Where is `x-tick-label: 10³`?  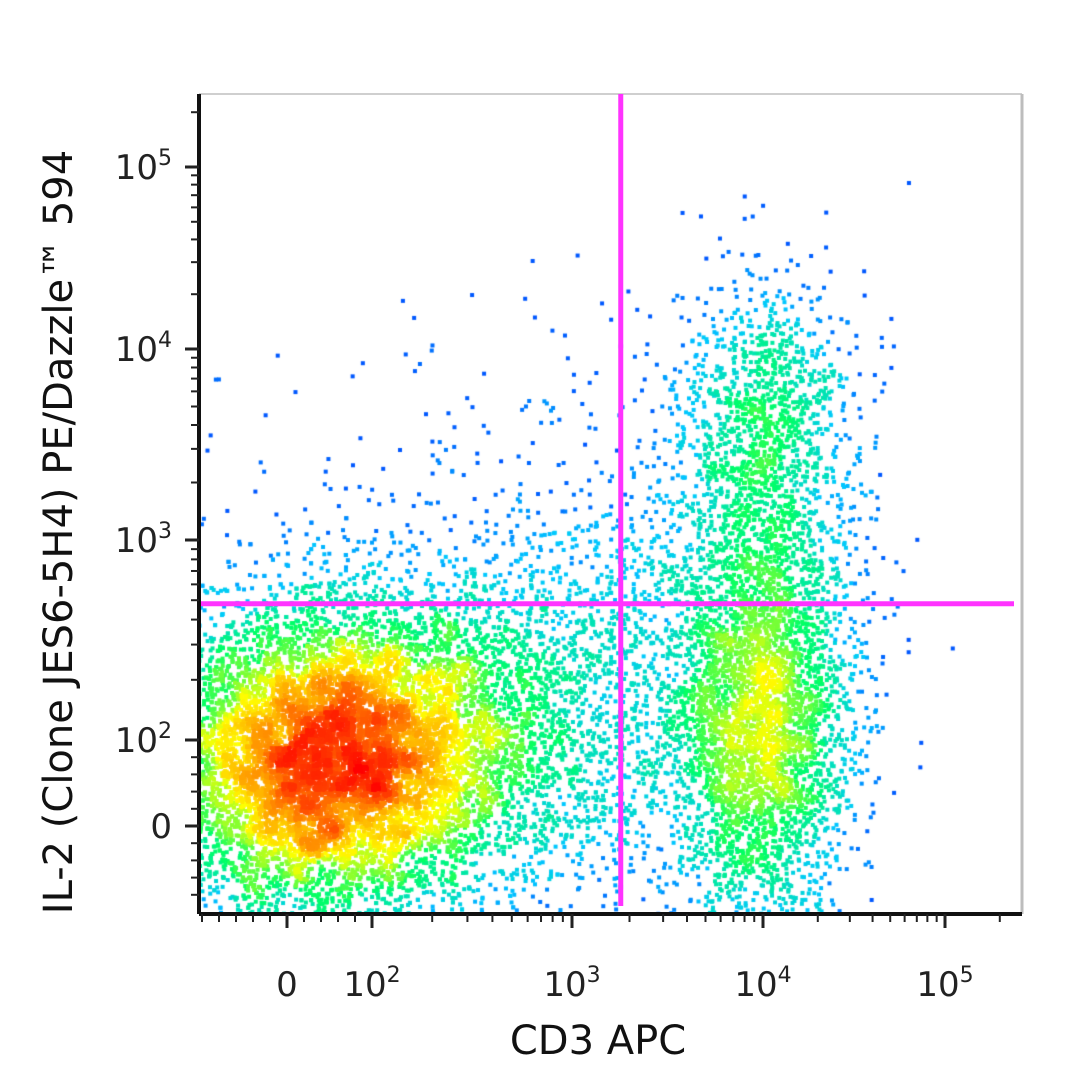
x-tick-label: 10³ is located at coordinates (571, 984).